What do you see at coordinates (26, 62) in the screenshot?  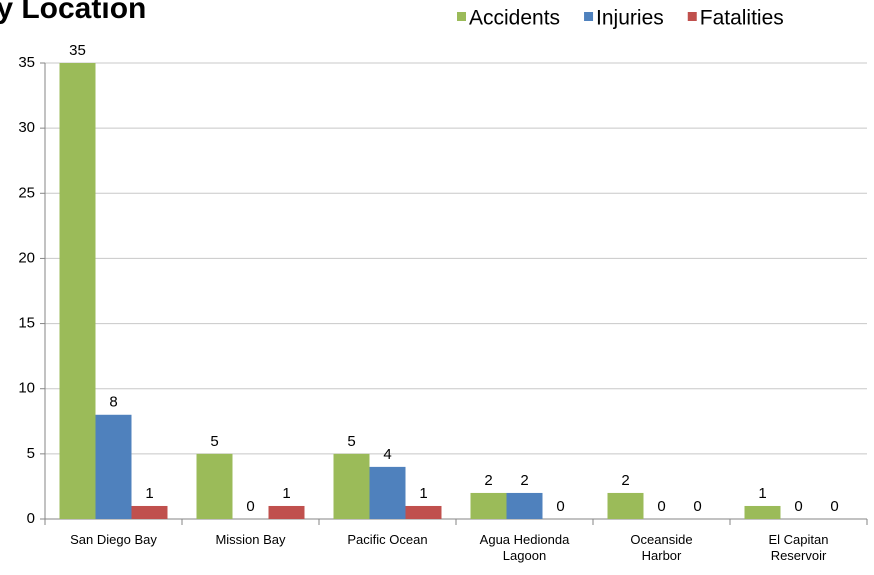 I see `y-tick-label: 35` at bounding box center [26, 62].